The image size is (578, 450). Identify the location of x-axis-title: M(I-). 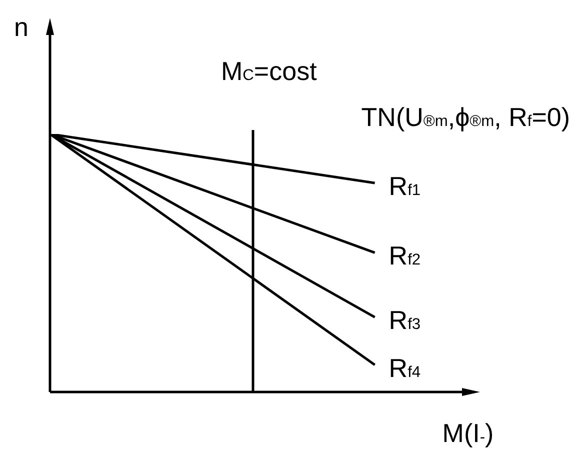
(468, 433).